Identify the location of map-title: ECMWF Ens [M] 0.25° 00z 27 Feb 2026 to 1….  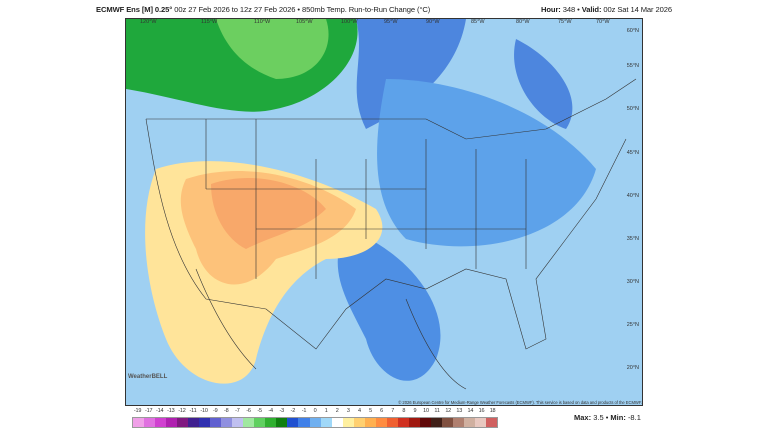
(263, 9).